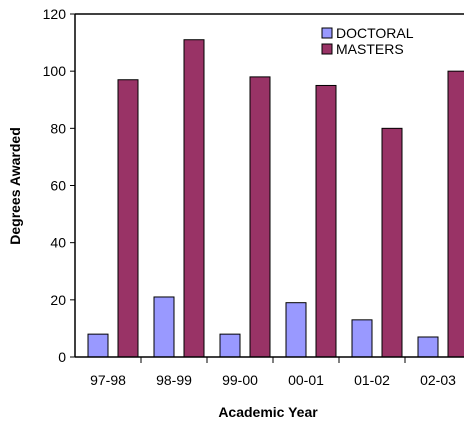  Describe the element at coordinates (372, 380) in the screenshot. I see `x-tick-label-01-02: 01-02` at that location.